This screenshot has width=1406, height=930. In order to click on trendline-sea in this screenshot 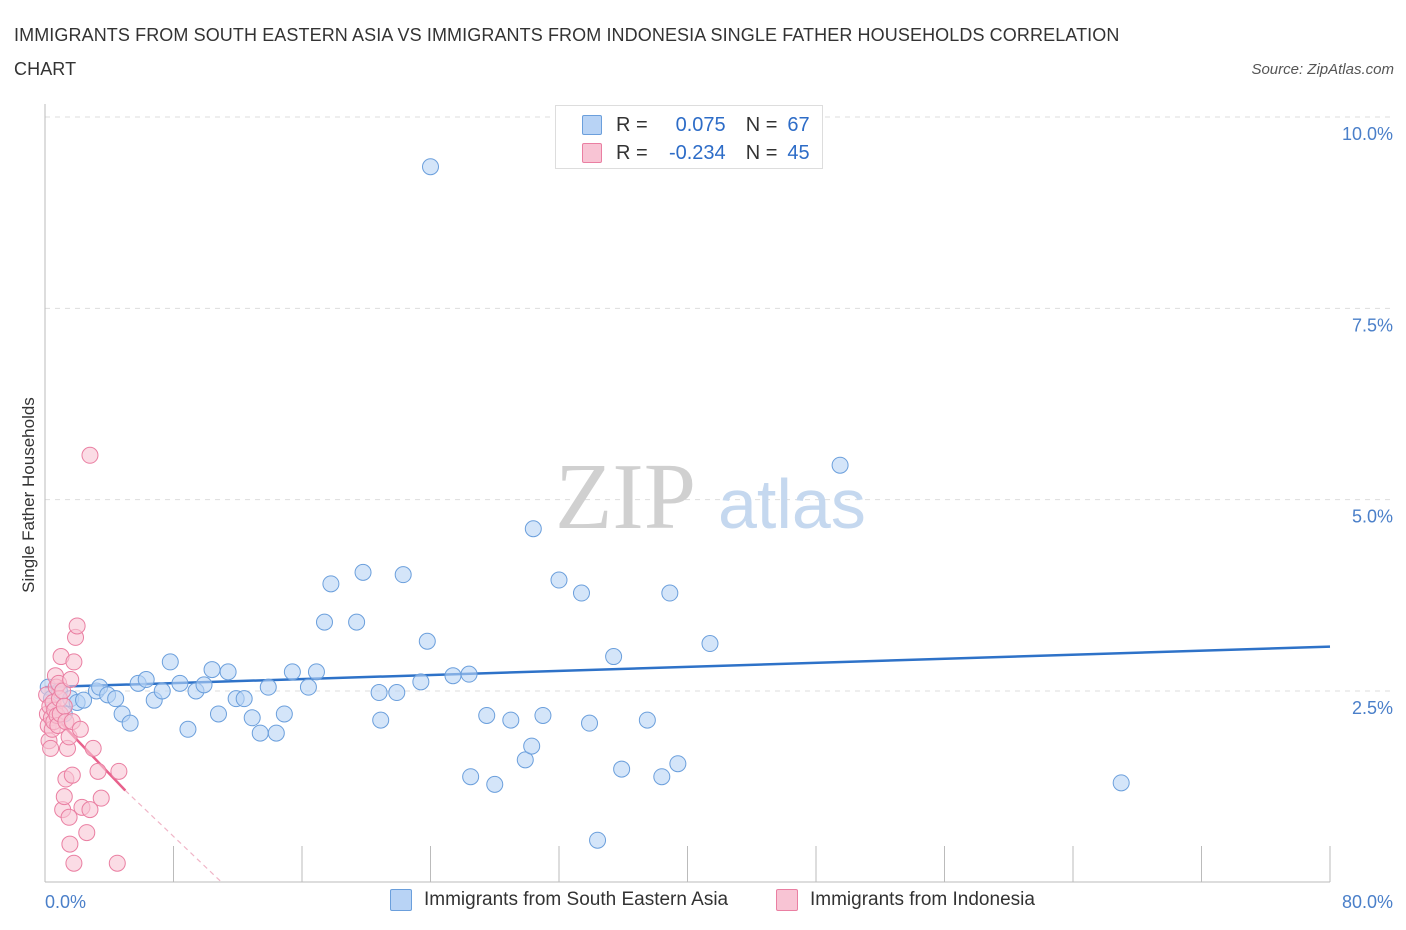, I will do `click(687, 667)`.